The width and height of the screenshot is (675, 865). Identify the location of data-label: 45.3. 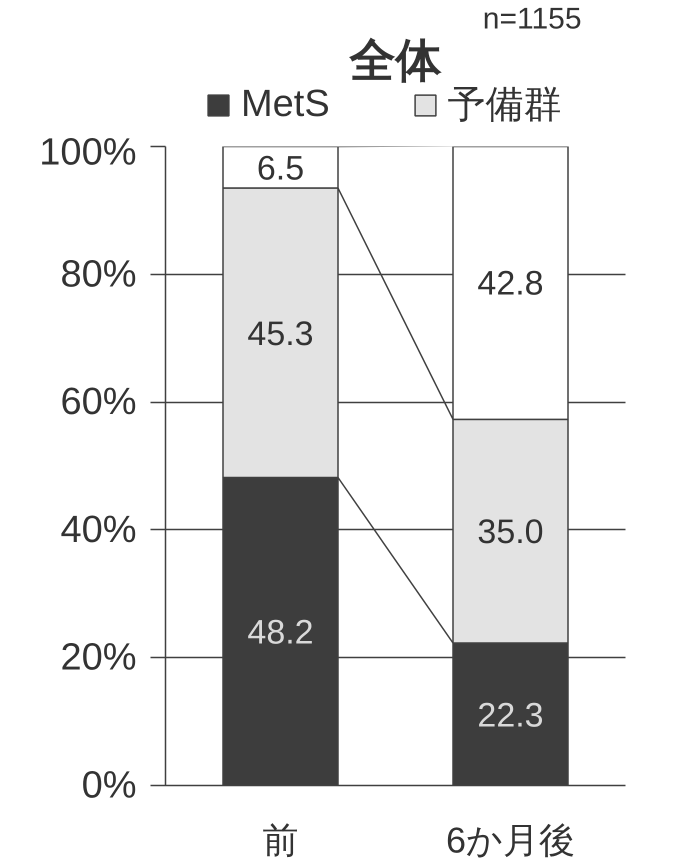
(280, 333).